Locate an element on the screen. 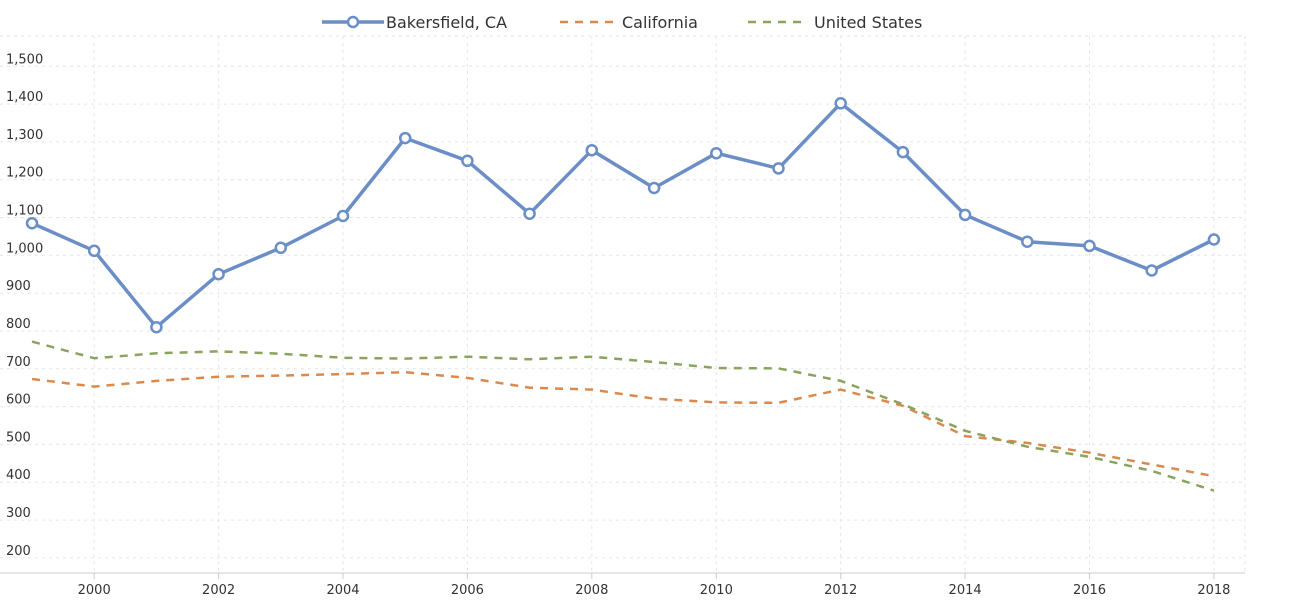  x-tick-label-0: 2000 is located at coordinates (94, 590).